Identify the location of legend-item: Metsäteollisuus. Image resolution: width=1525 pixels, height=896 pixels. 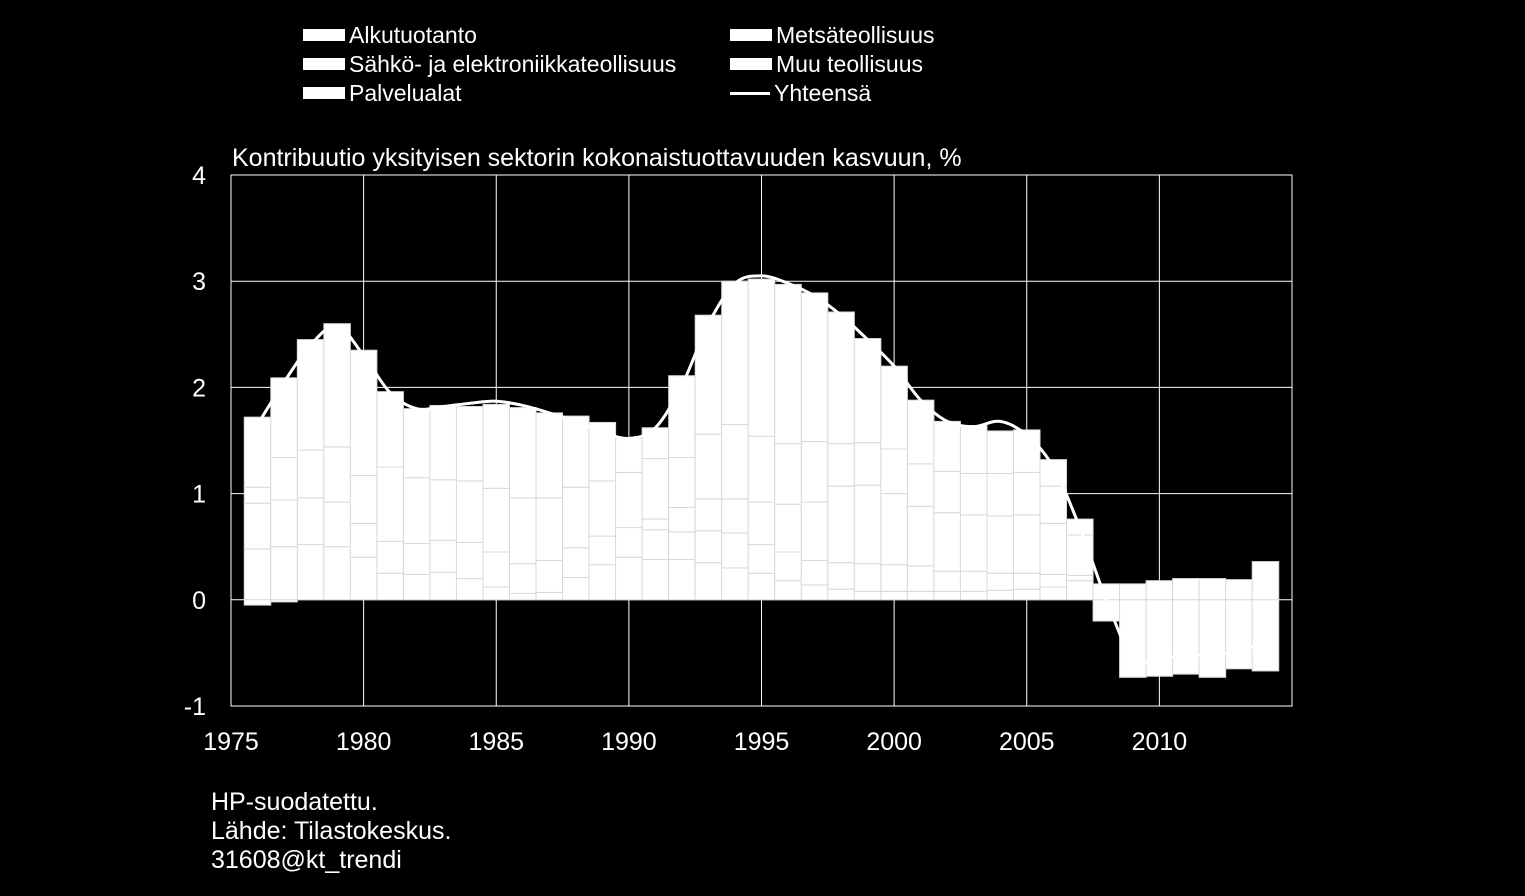
(832, 35).